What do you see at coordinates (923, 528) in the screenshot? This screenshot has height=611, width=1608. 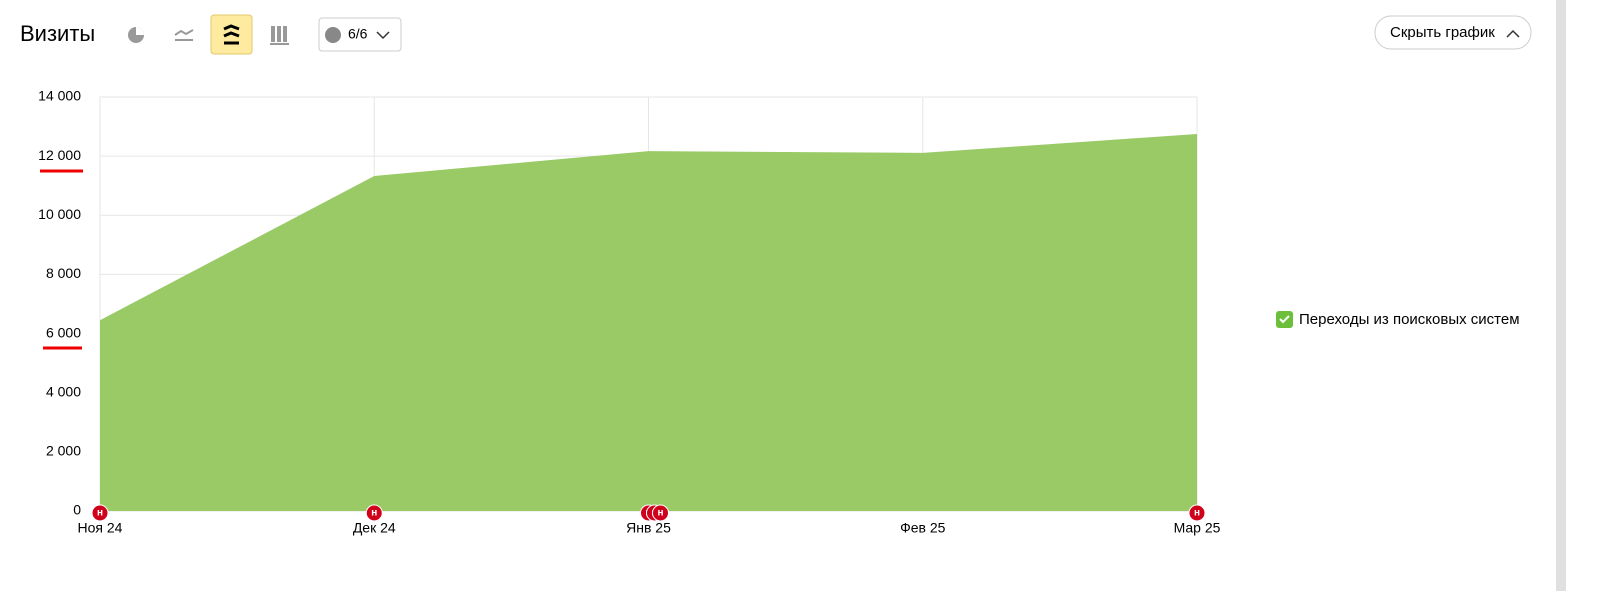 I see `x-tick-label: Фев 25` at bounding box center [923, 528].